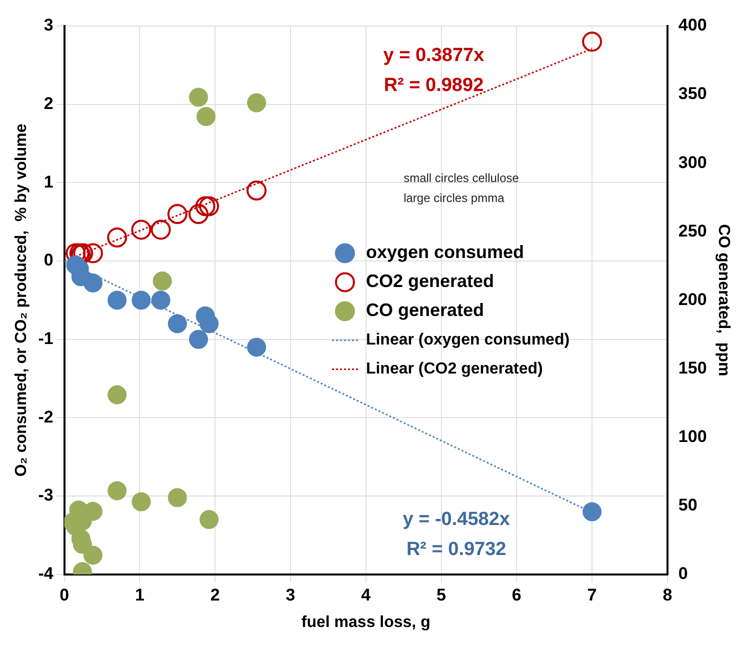  What do you see at coordinates (430, 281) in the screenshot?
I see `legend-label: CO2 generated` at bounding box center [430, 281].